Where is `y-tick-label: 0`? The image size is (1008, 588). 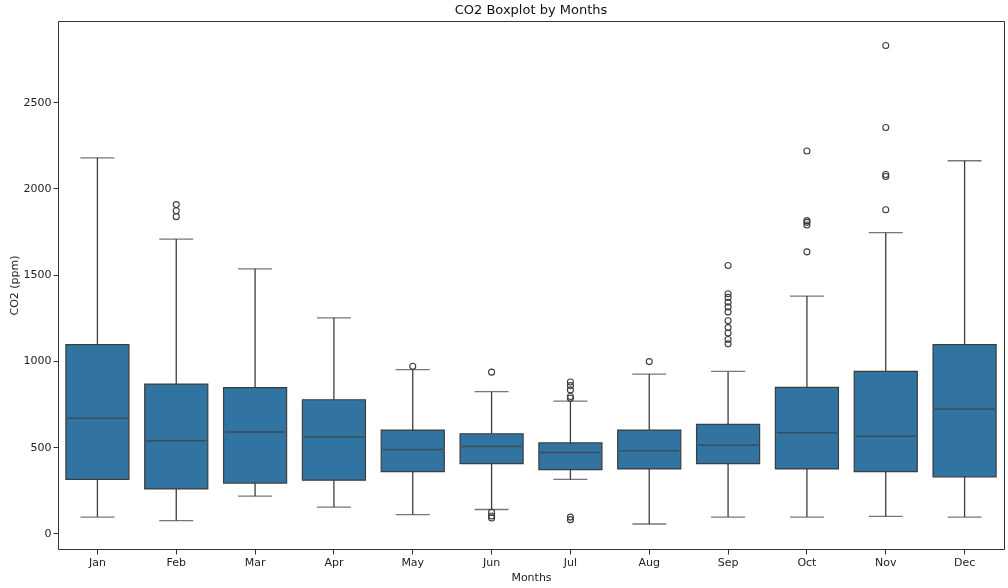
y-tick-label: 0 is located at coordinates (48, 533).